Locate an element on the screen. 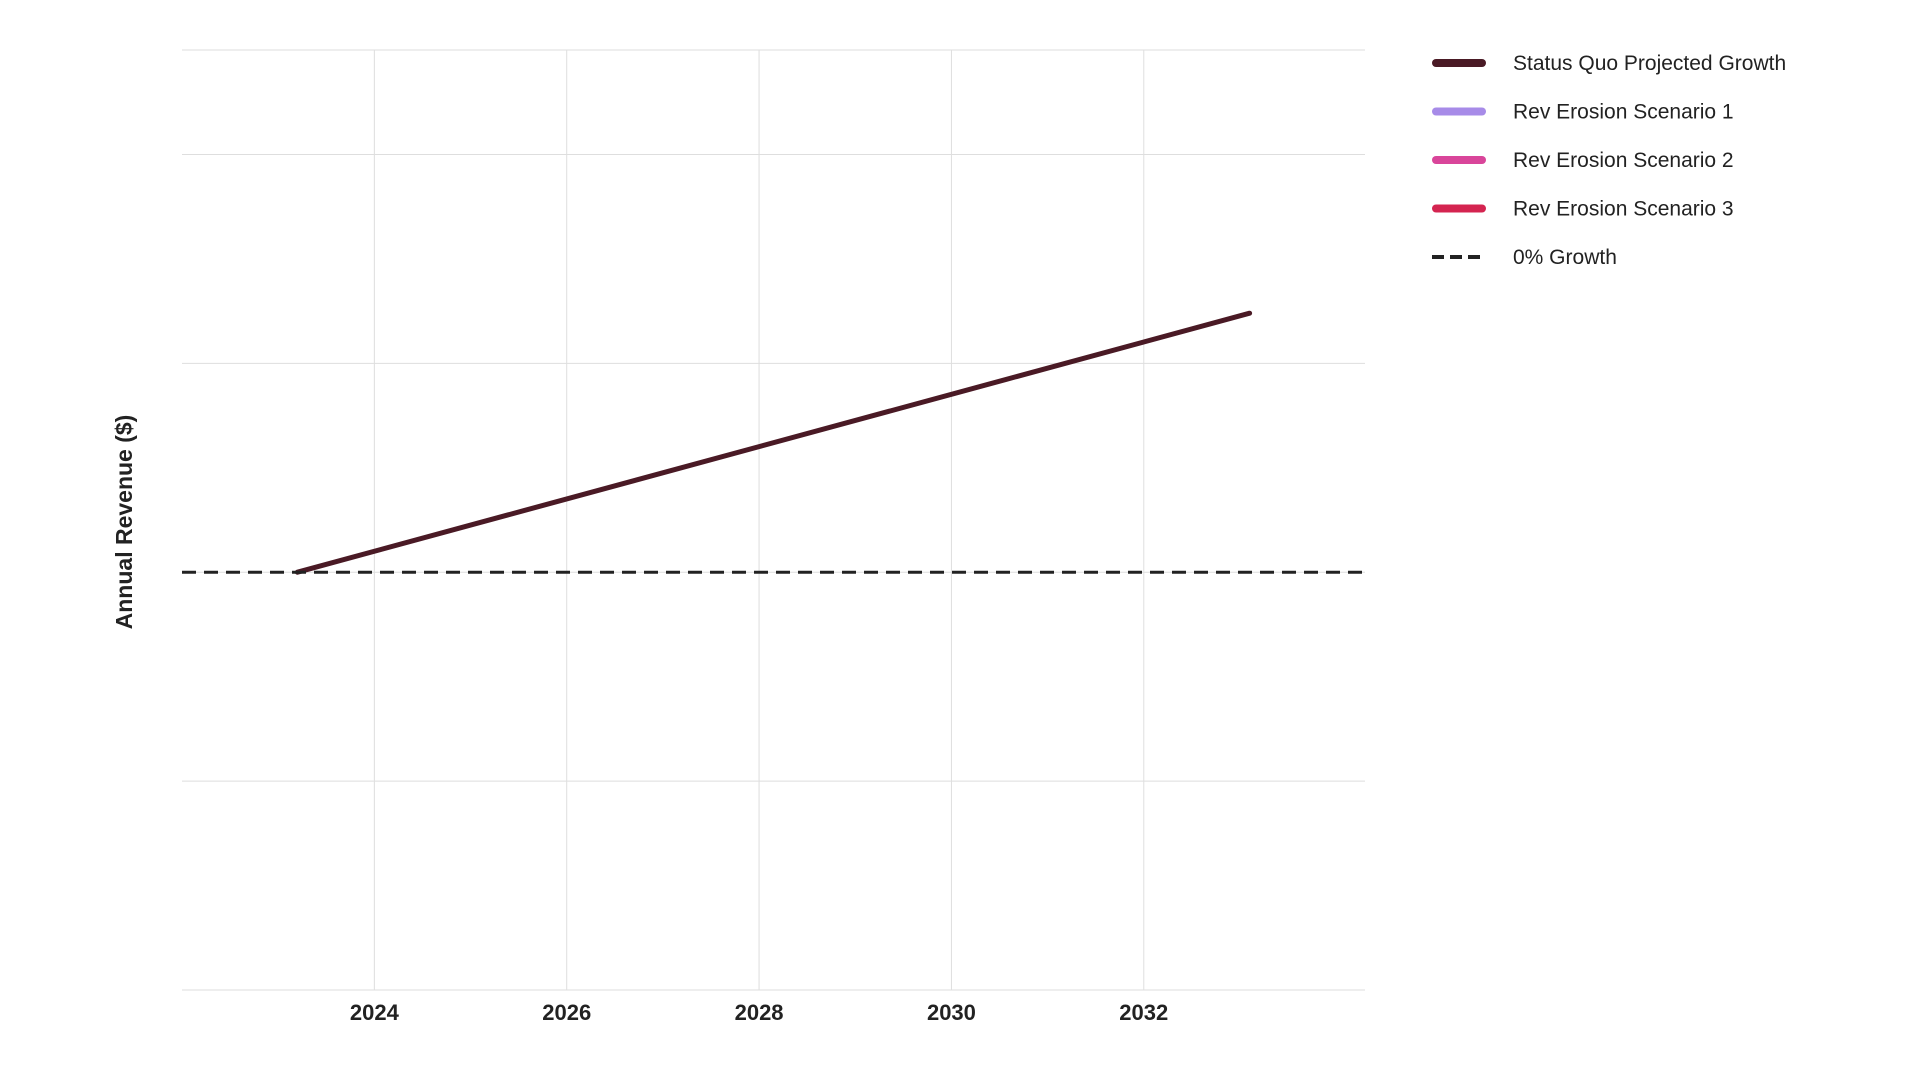 This screenshot has height=1080, width=1920. x-tick-label: 2028 is located at coordinates (759, 1012).